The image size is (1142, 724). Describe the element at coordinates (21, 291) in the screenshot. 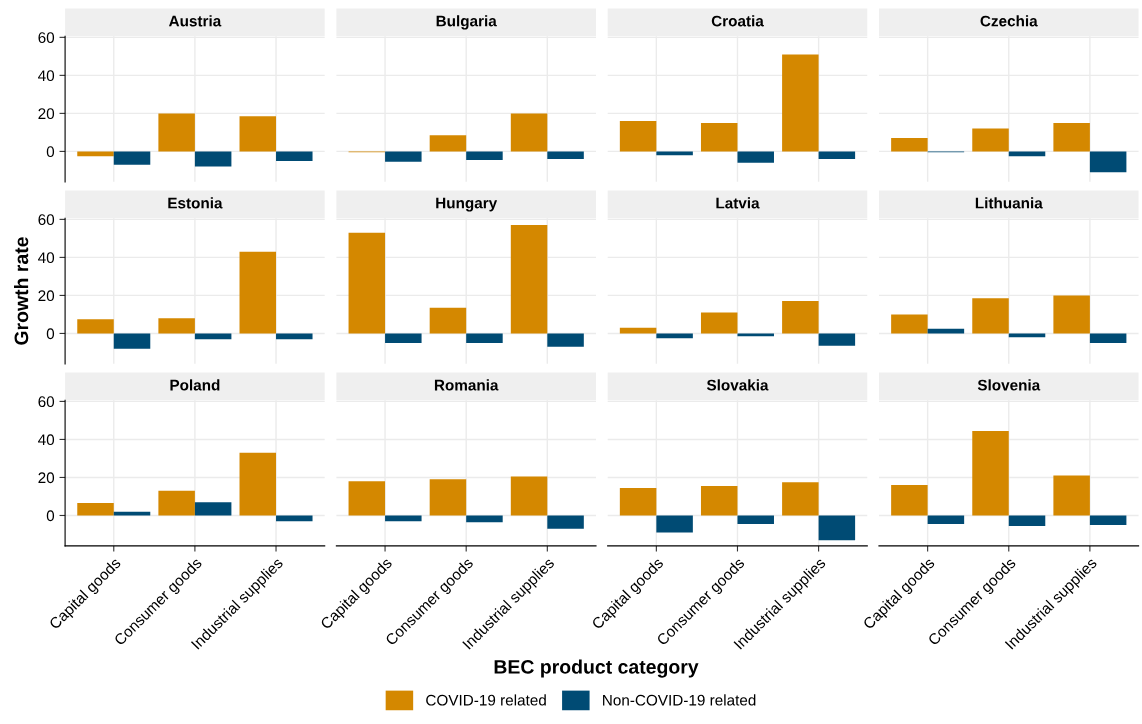

I see `y-axis-title: Growth rate` at that location.